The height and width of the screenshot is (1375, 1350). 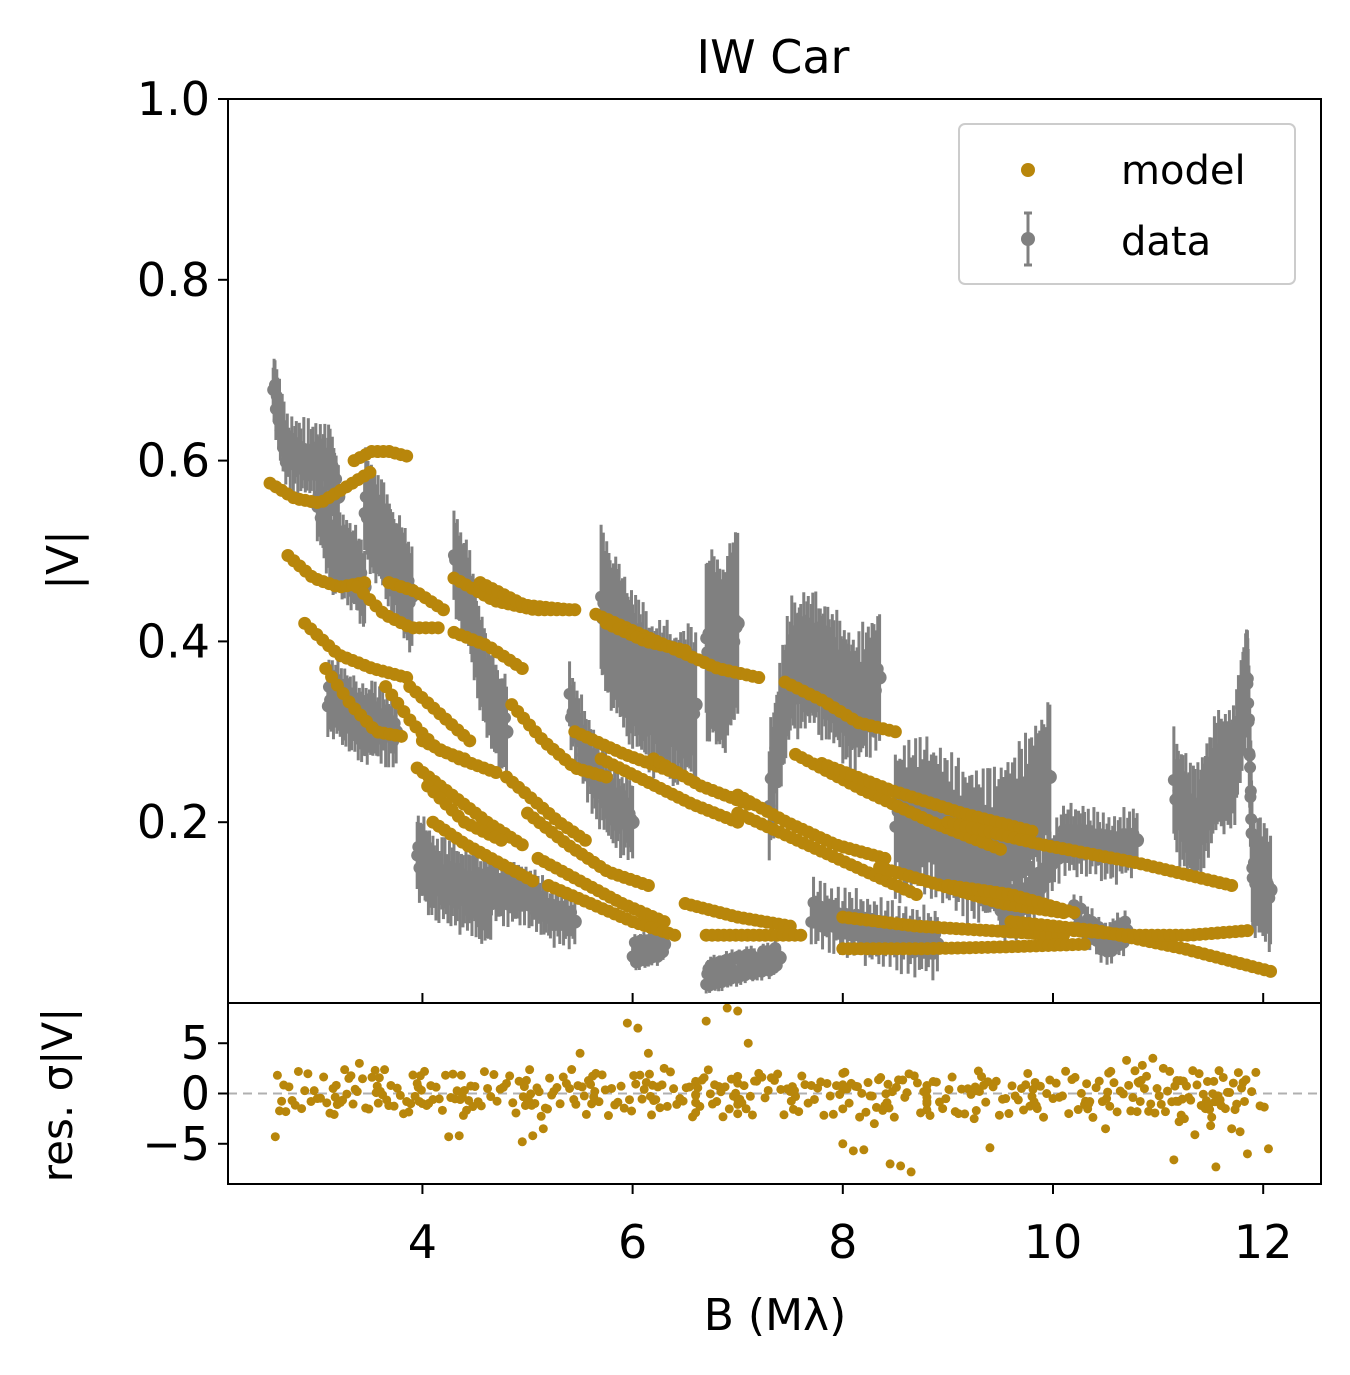 I want to click on residual-y-ticks: −505, so click(x=185, y=1093).